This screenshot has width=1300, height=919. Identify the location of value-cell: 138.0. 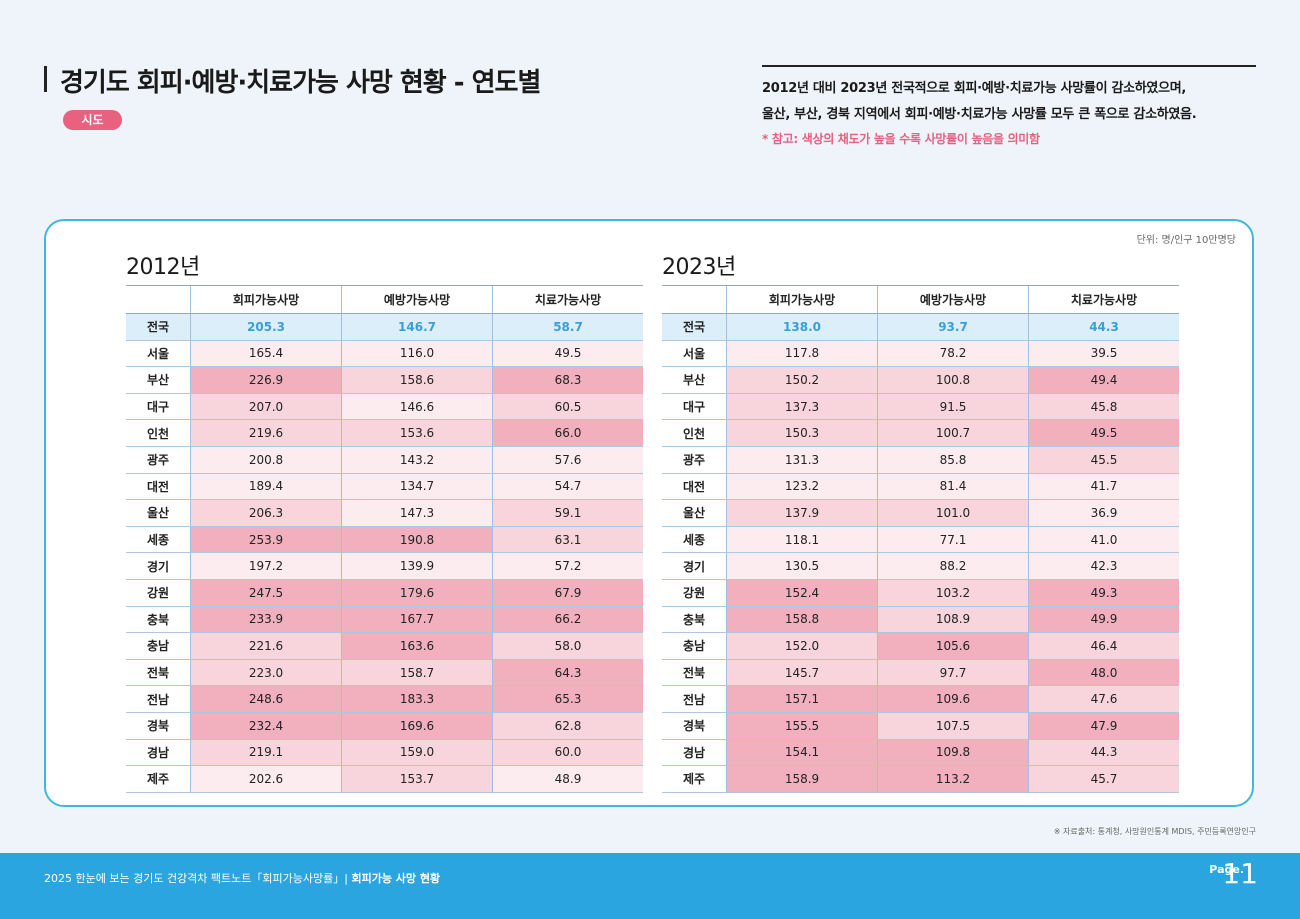
(802, 327).